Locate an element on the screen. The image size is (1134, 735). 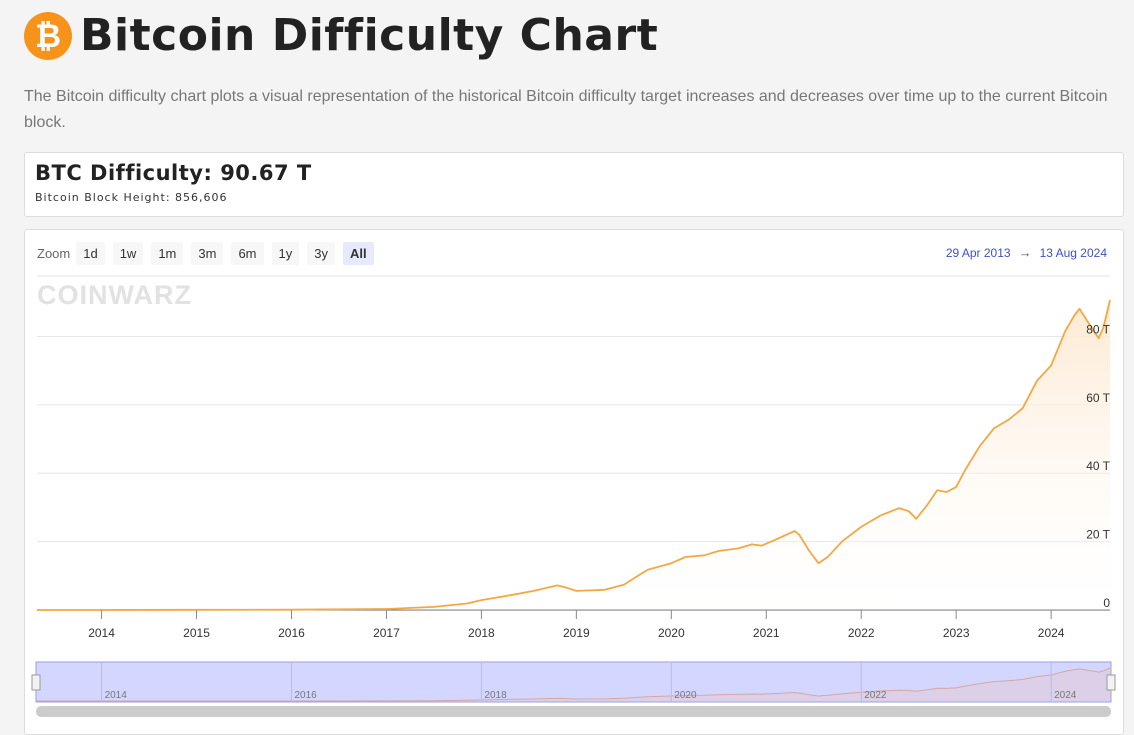
zoom-button-1d: 1d is located at coordinates (90, 253).